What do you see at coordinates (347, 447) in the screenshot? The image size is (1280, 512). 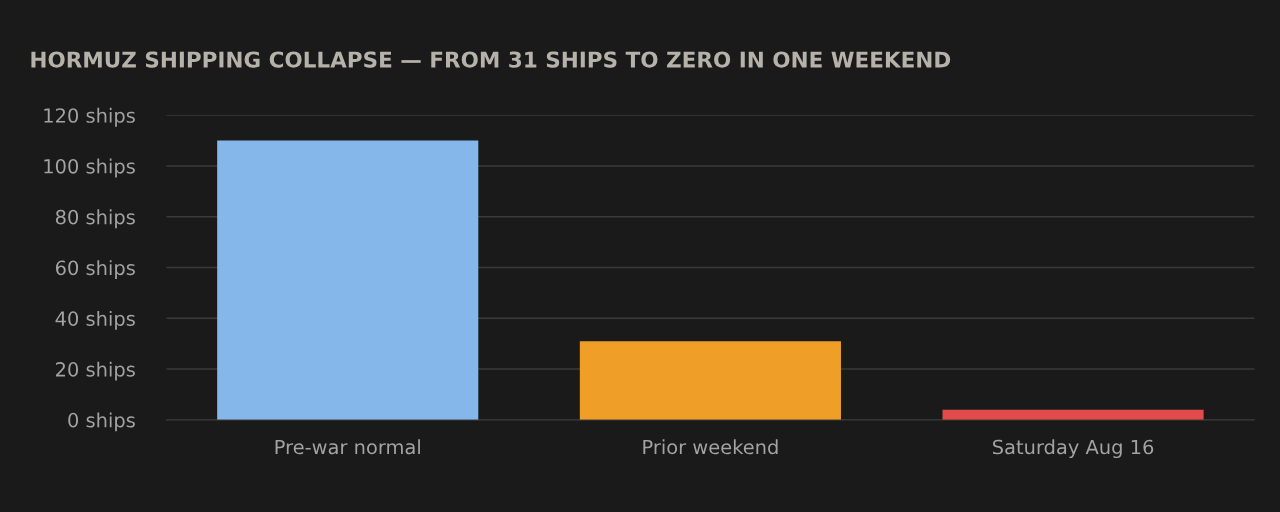 I see `x-tick-label: Pre-war normal` at bounding box center [347, 447].